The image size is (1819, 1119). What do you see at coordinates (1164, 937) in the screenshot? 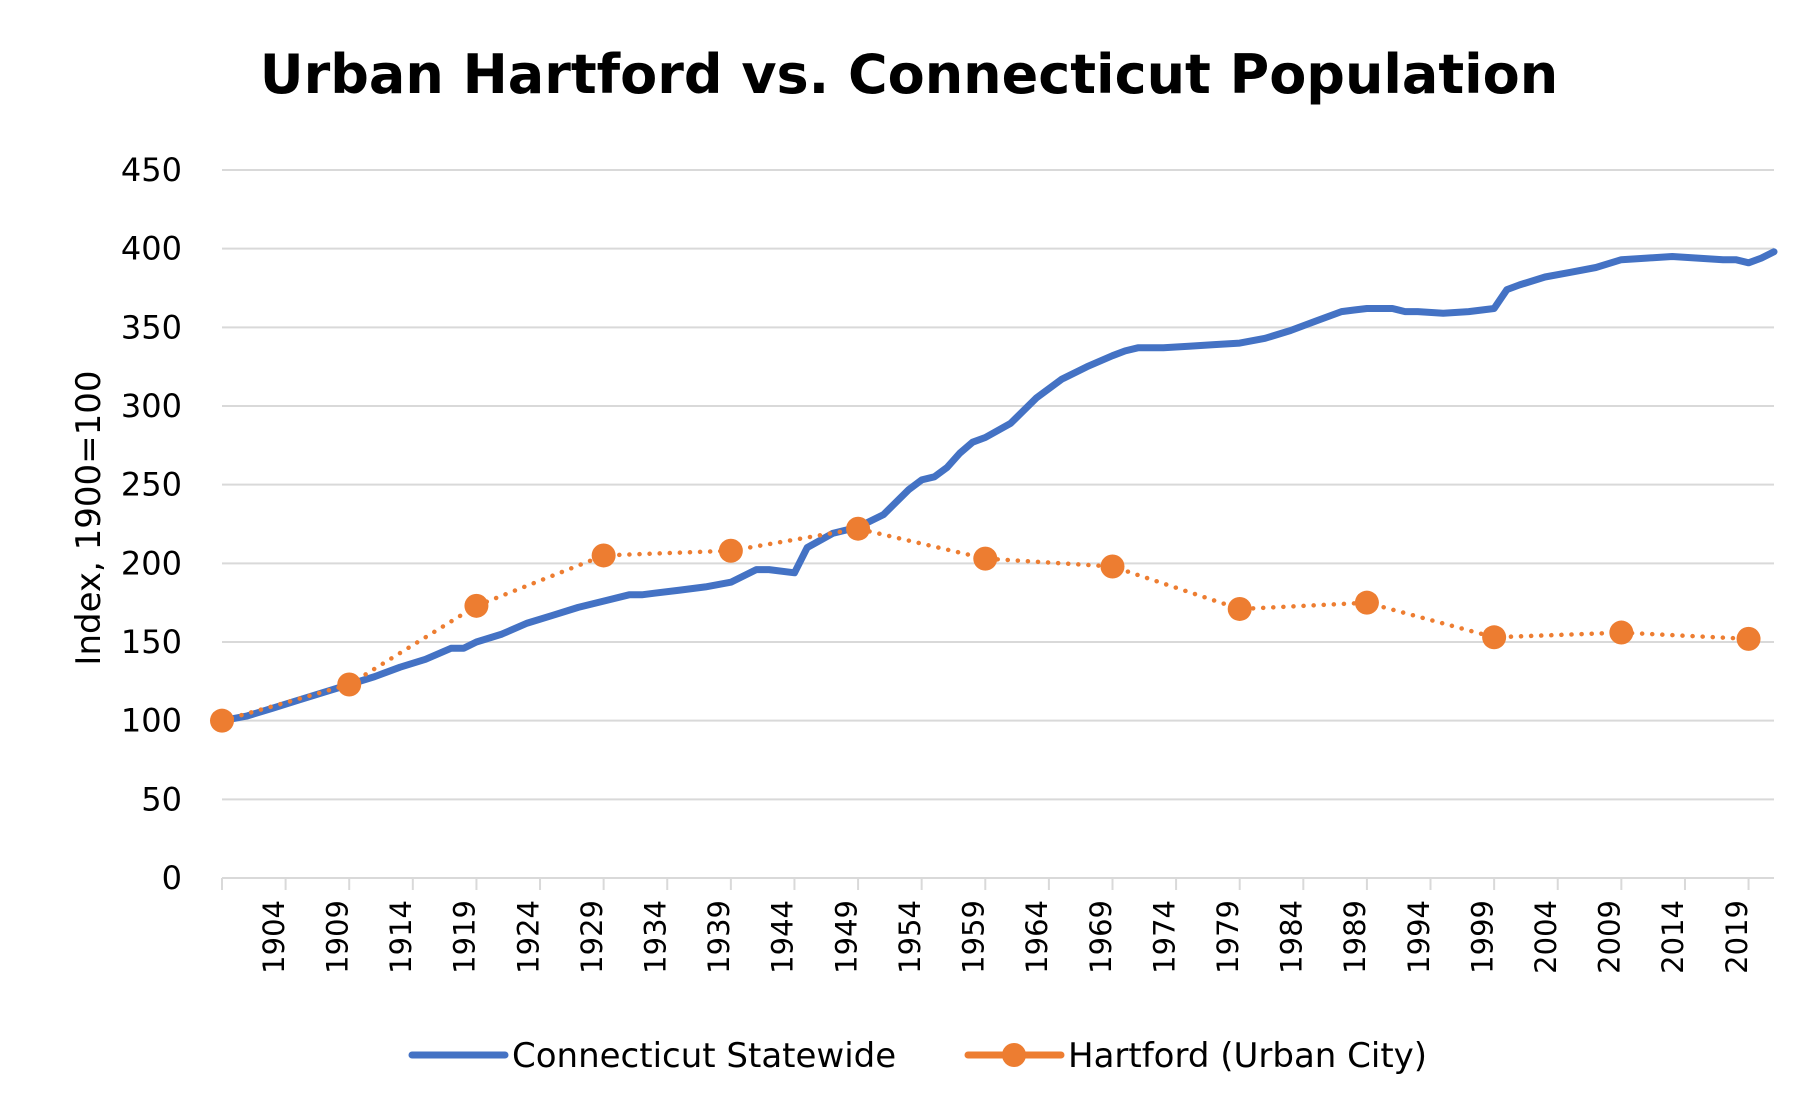
I see `x-tick-label: 1974` at bounding box center [1164, 937].